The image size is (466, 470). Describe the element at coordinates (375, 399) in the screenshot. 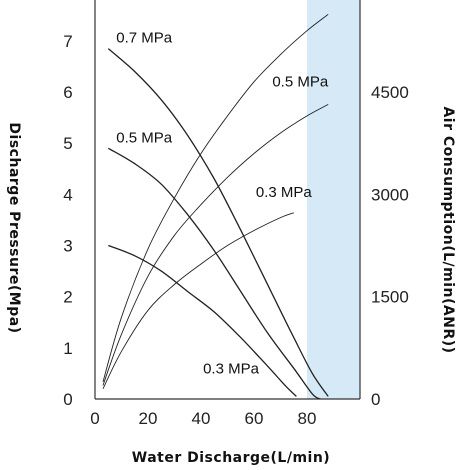

I see `y2-tick-label: 0` at that location.